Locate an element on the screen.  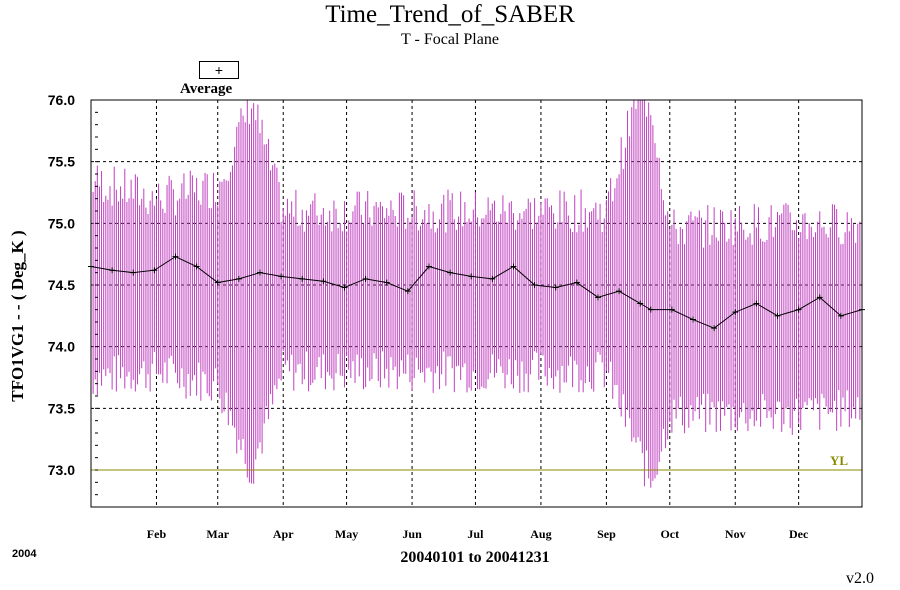
y-tick-label: 76.0 is located at coordinates (61, 100).